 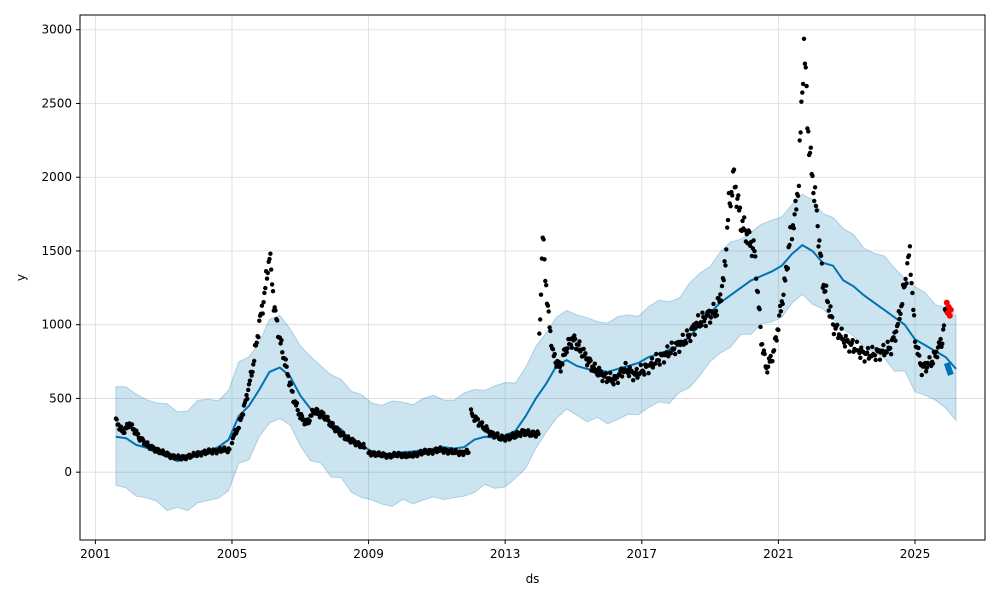 What do you see at coordinates (642, 554) in the screenshot?
I see `x-tick-label: 2017` at bounding box center [642, 554].